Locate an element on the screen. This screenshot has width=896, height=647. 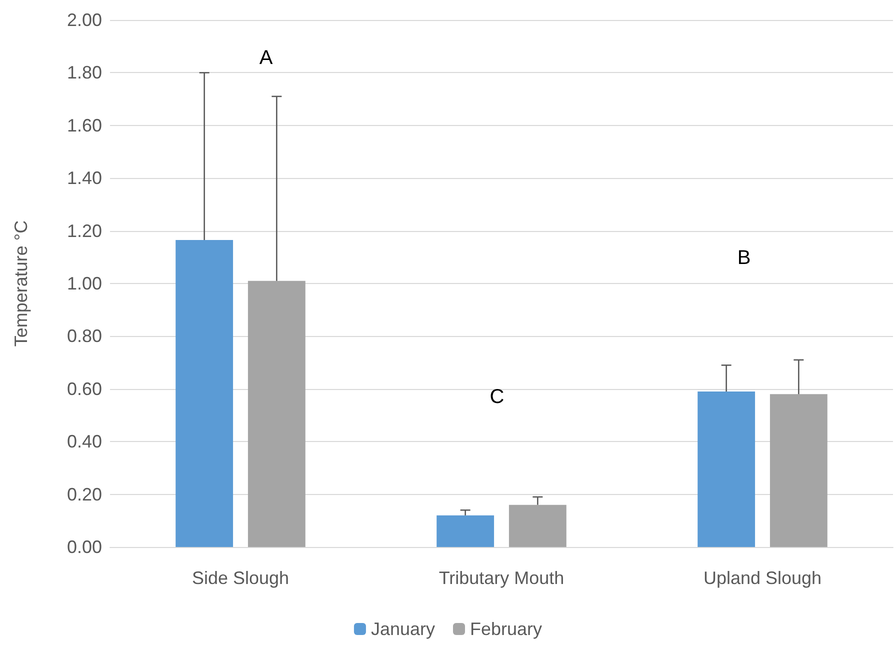
x-tick-label: Side Slough is located at coordinates (241, 578).